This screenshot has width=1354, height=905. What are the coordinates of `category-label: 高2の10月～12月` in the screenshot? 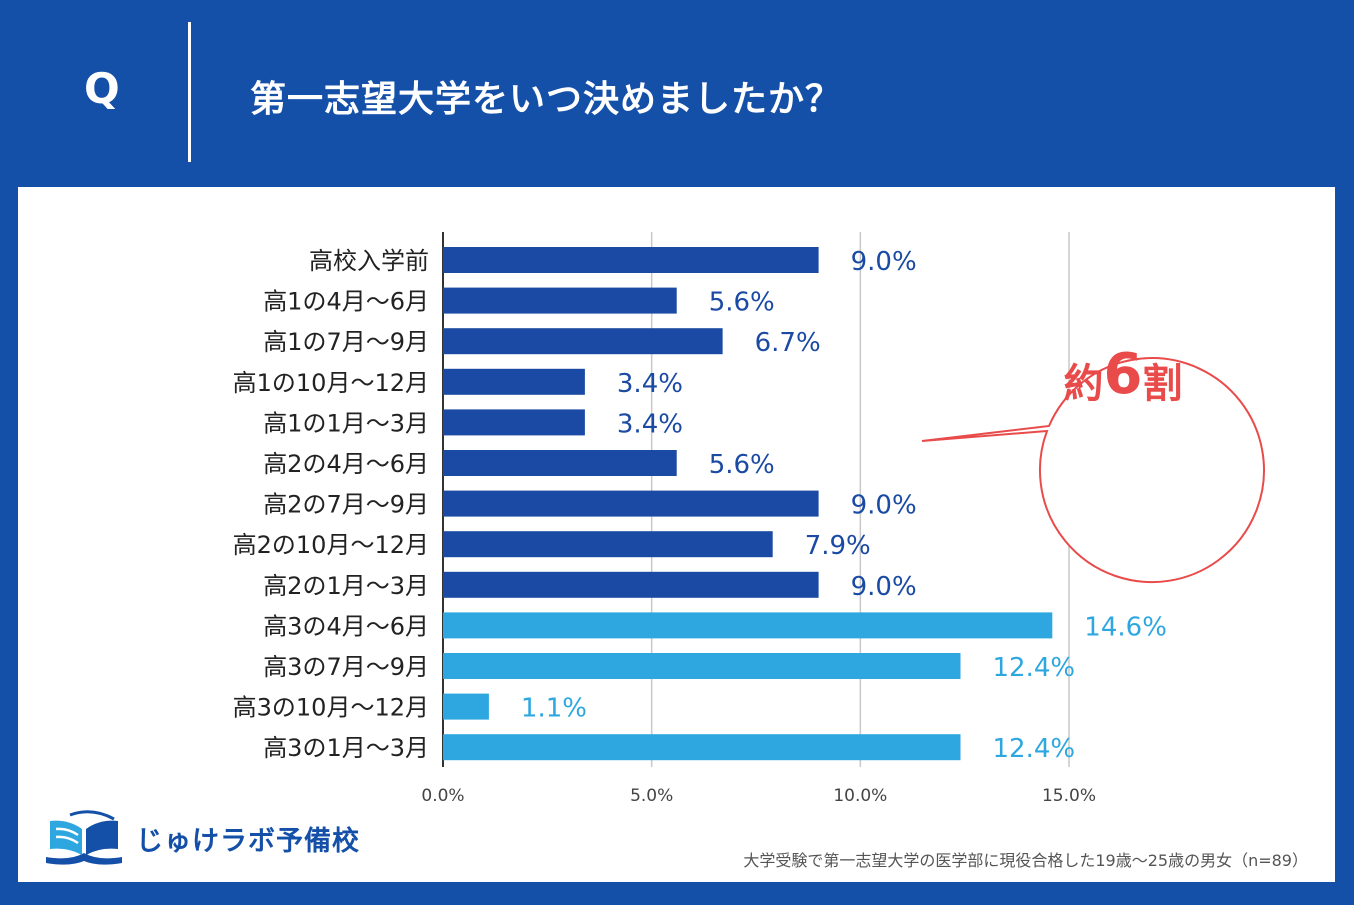 It's located at (331, 545).